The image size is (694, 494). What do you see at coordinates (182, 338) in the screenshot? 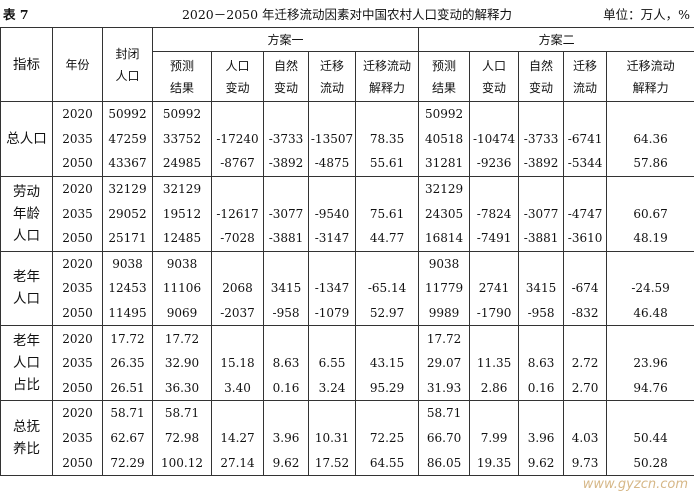
I see `scheme1-cell: 17.72` at bounding box center [182, 338].